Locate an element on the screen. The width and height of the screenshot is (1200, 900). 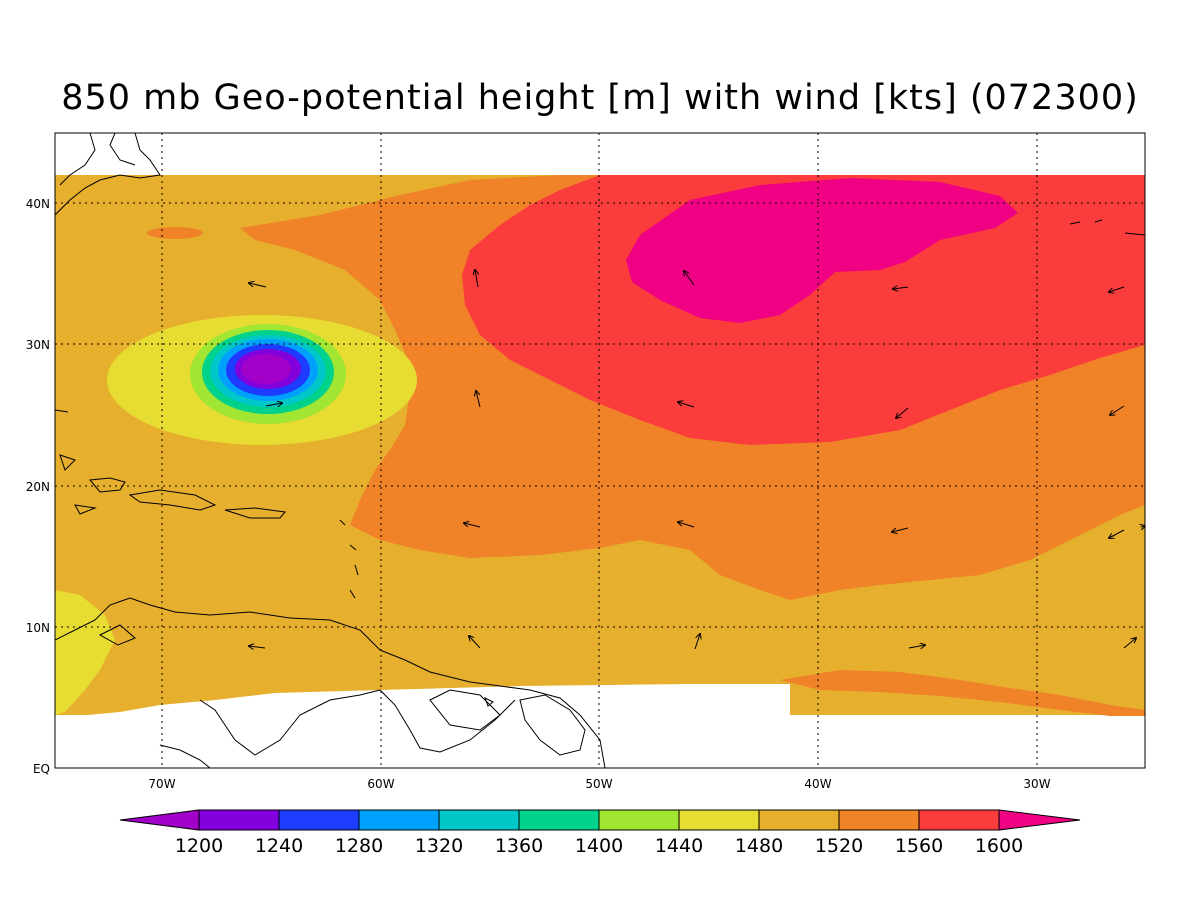
band-1560-small is located at coordinates (175, 233).